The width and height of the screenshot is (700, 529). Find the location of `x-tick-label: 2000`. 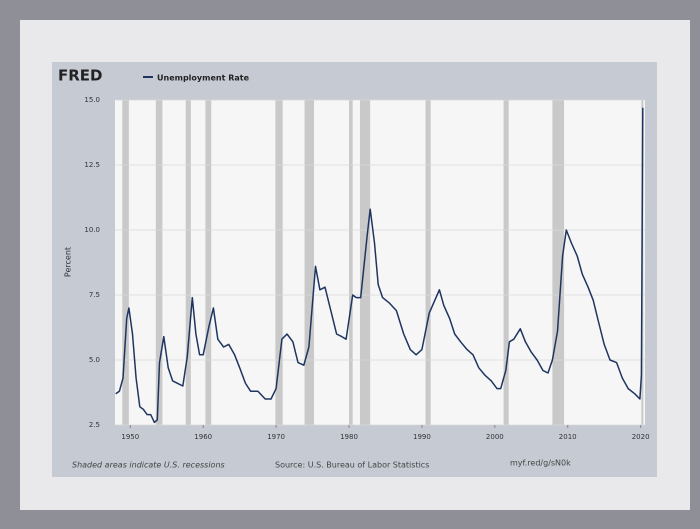

x-tick-label: 2000 is located at coordinates (495, 437).